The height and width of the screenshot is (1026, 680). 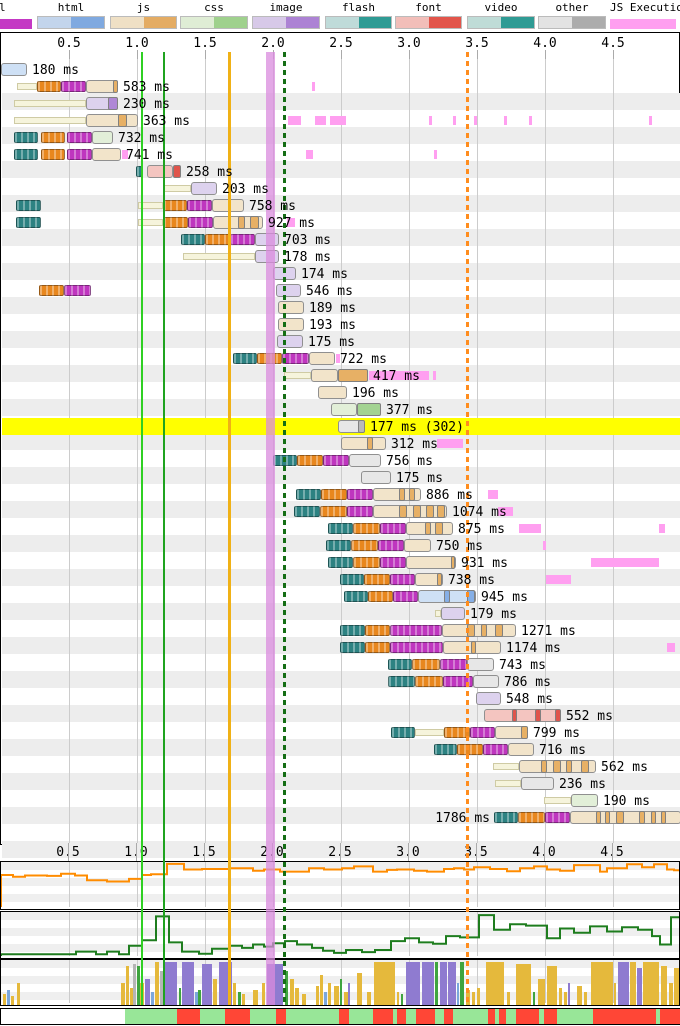 What do you see at coordinates (340, 613) in the screenshot?
I see `request-row: 179 ms` at bounding box center [340, 613].